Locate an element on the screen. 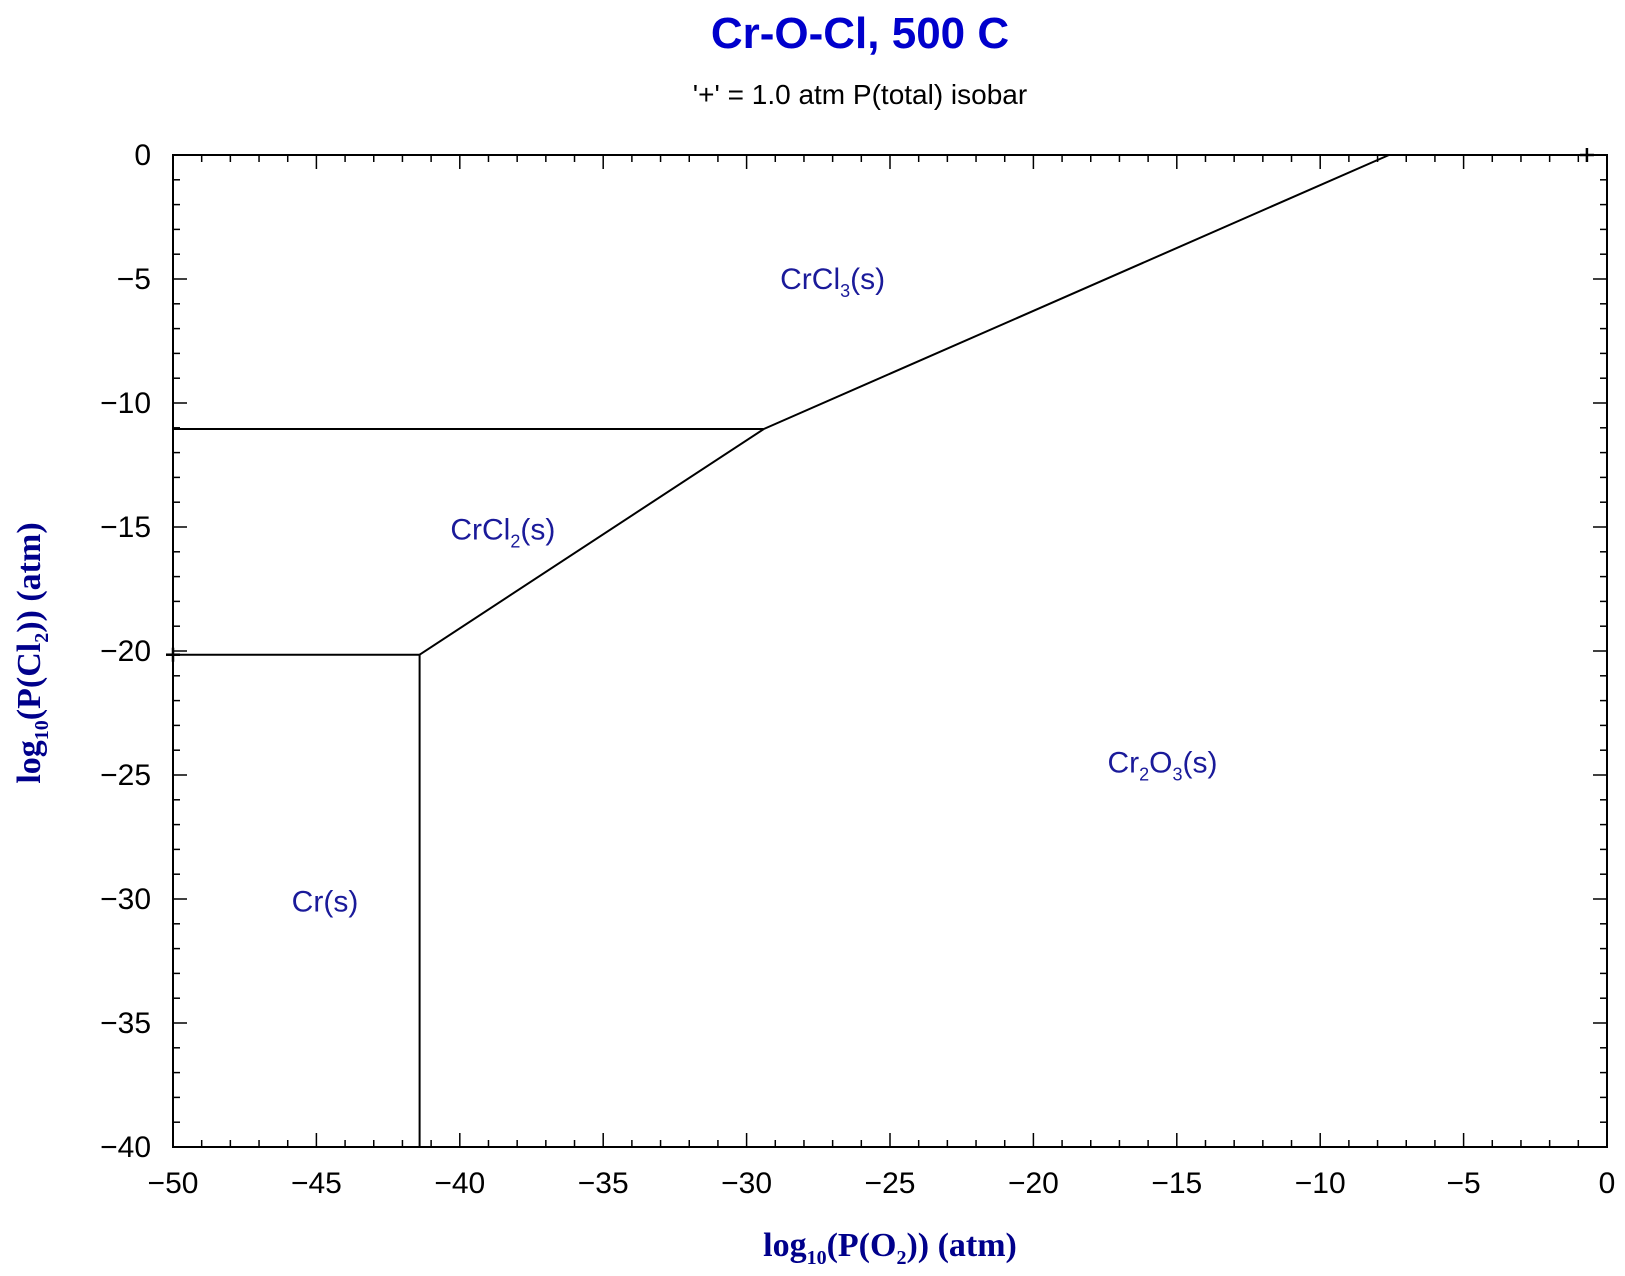 The width and height of the screenshot is (1625, 1276). y-tick-label: −40 is located at coordinates (125, 1147).